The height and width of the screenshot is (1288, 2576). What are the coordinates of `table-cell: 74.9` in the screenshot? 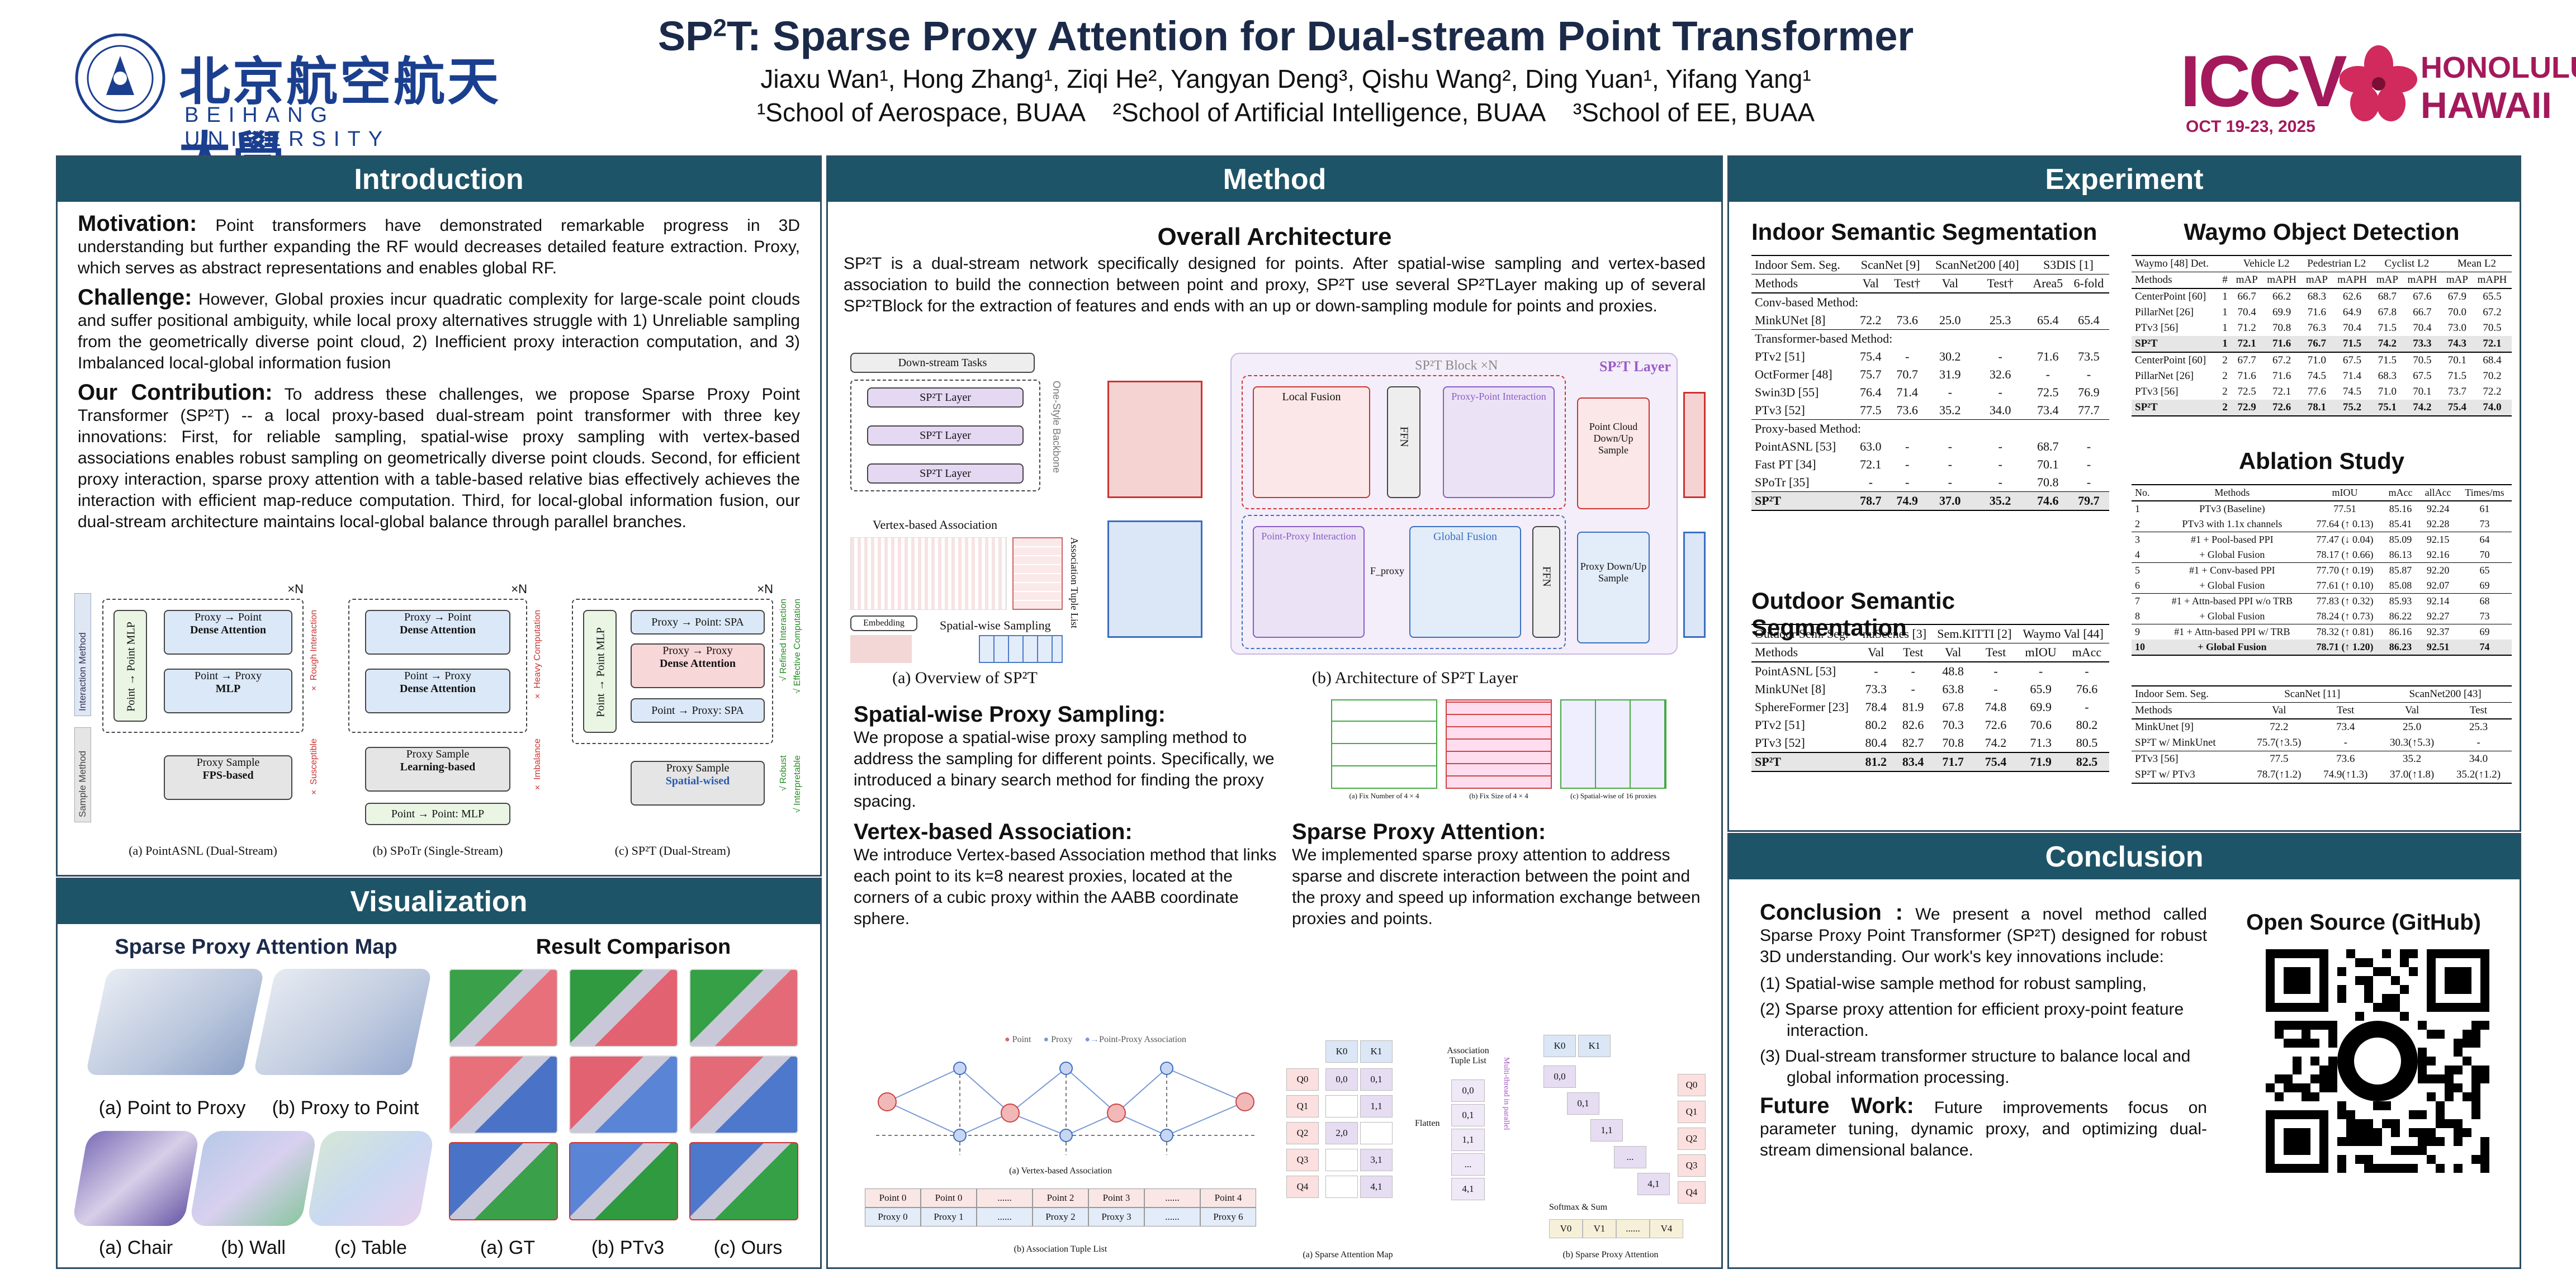 It's located at (1907, 501).